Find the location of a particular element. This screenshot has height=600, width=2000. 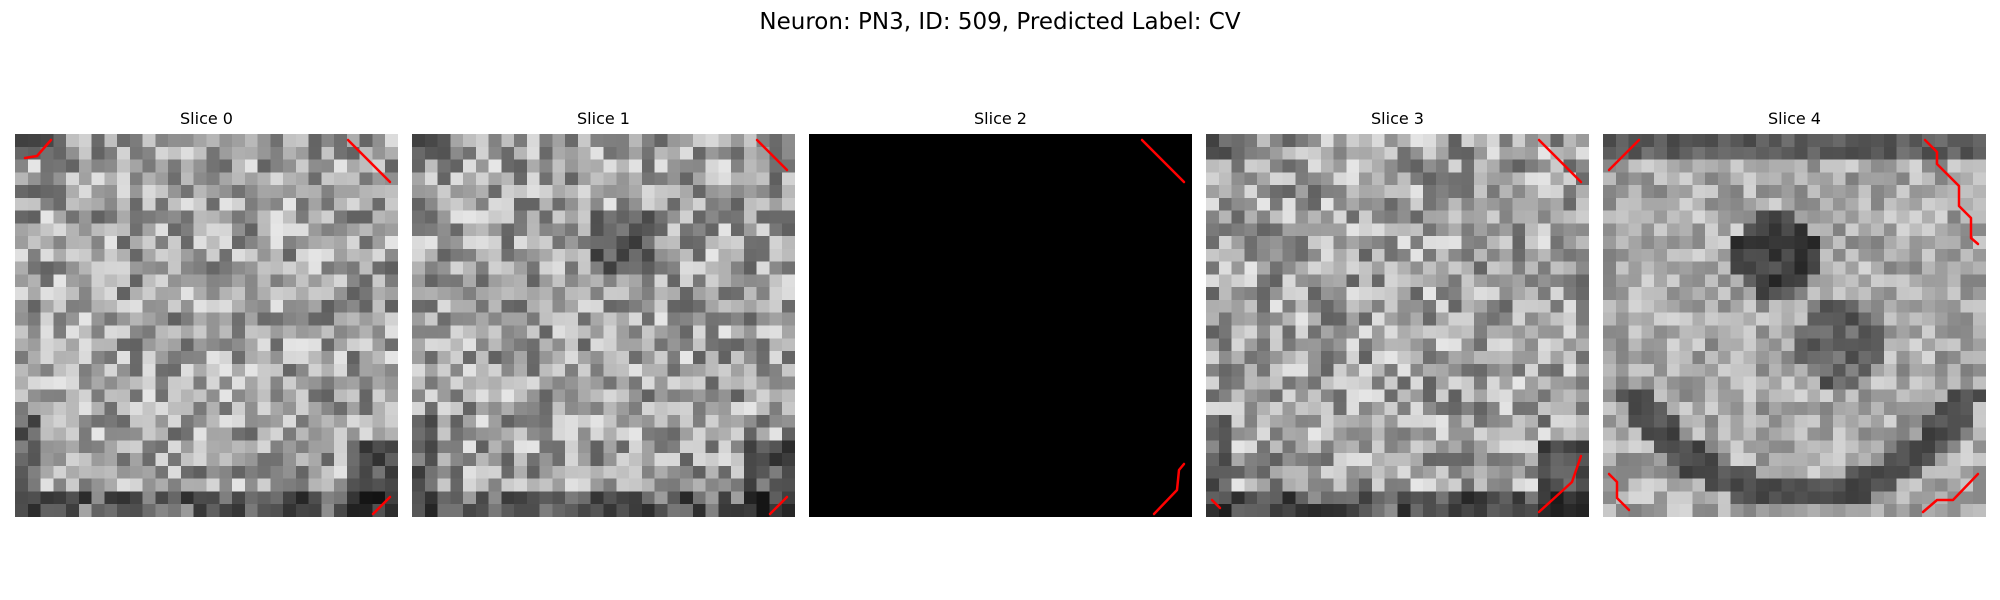

slice-title: Slice 3 is located at coordinates (1397, 118).